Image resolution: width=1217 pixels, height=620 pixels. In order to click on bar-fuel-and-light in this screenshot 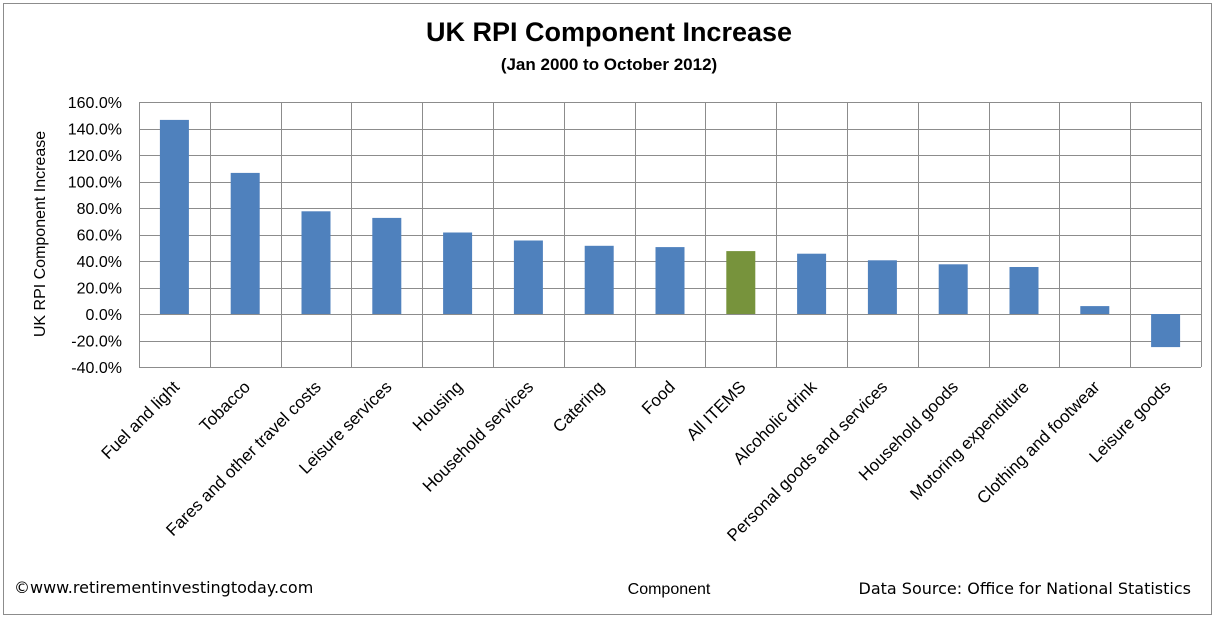, I will do `click(174, 217)`.